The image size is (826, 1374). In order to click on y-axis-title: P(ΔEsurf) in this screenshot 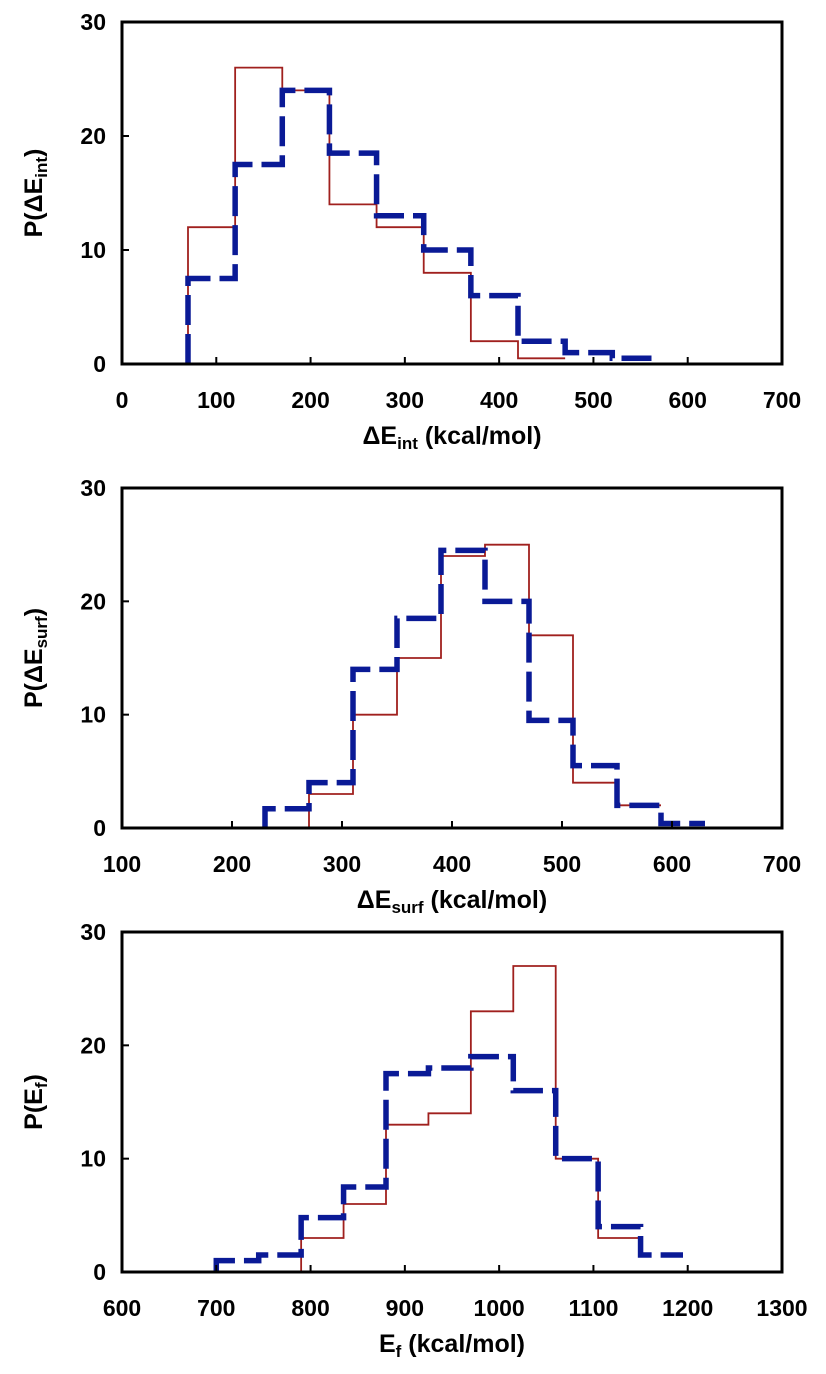, I will do `click(35, 658)`.